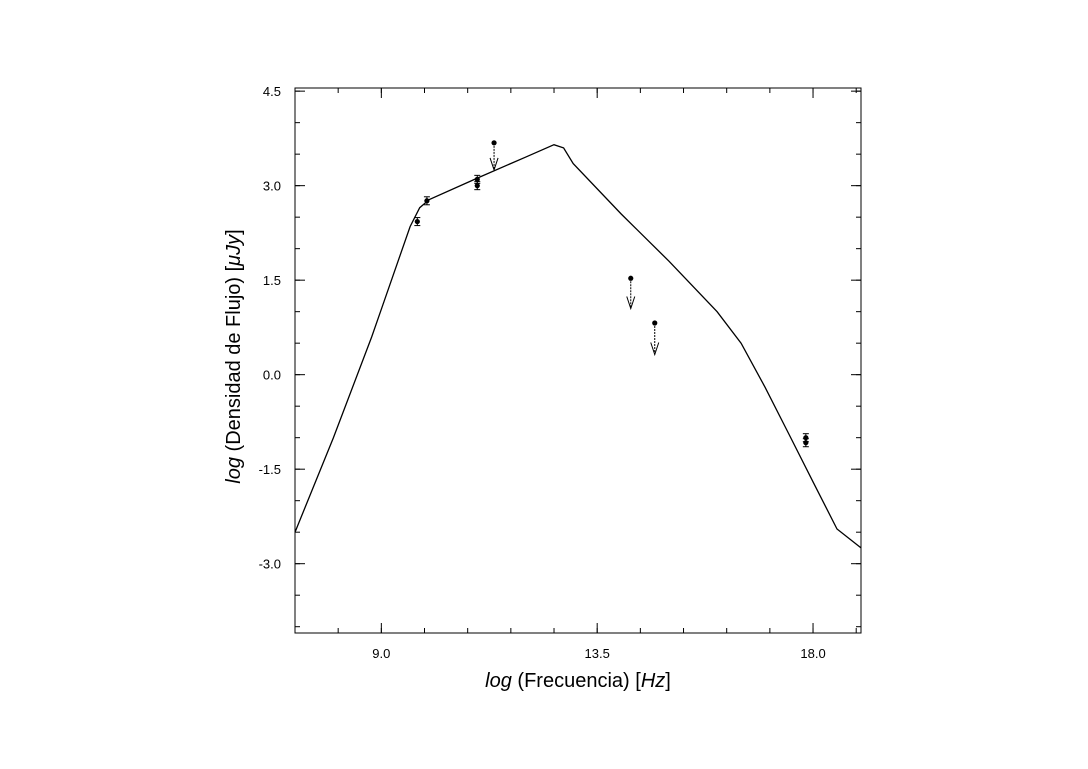 This screenshot has height=769, width=1088. Describe the element at coordinates (812, 653) in the screenshot. I see `x-tick-label: 18.0` at that location.